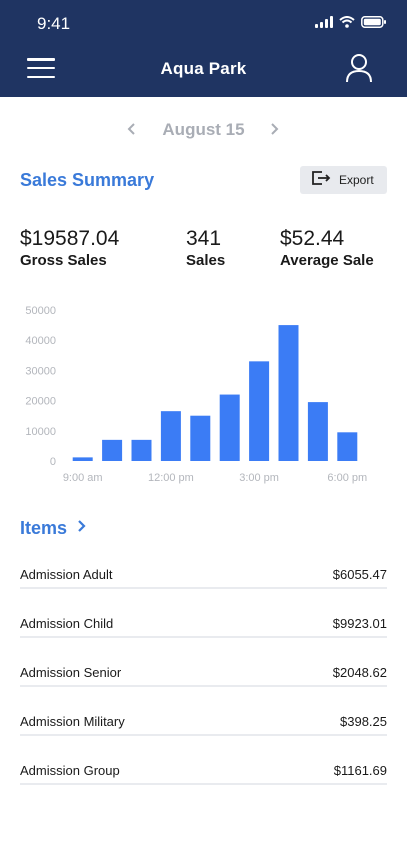 This screenshot has width=407, height=867. Describe the element at coordinates (324, 22) in the screenshot. I see `signal-icon` at that location.